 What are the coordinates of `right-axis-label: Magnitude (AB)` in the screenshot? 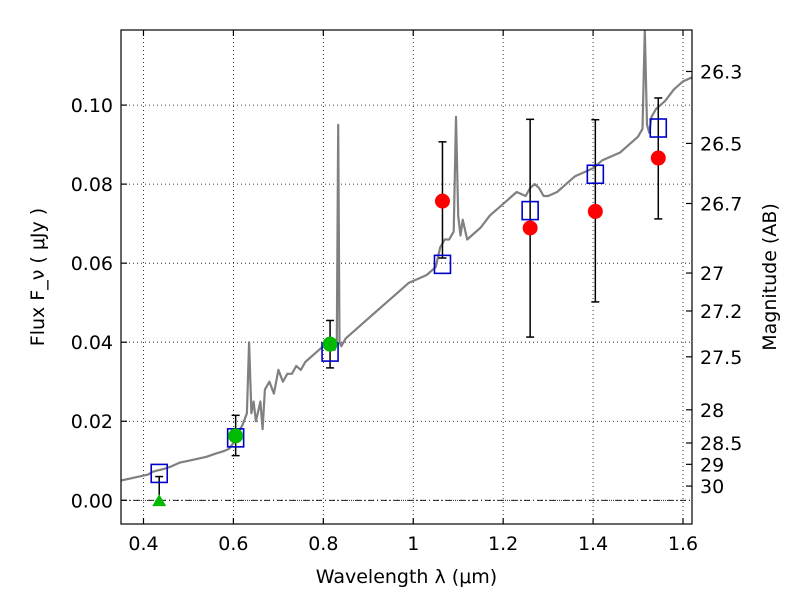 It's located at (770, 277).